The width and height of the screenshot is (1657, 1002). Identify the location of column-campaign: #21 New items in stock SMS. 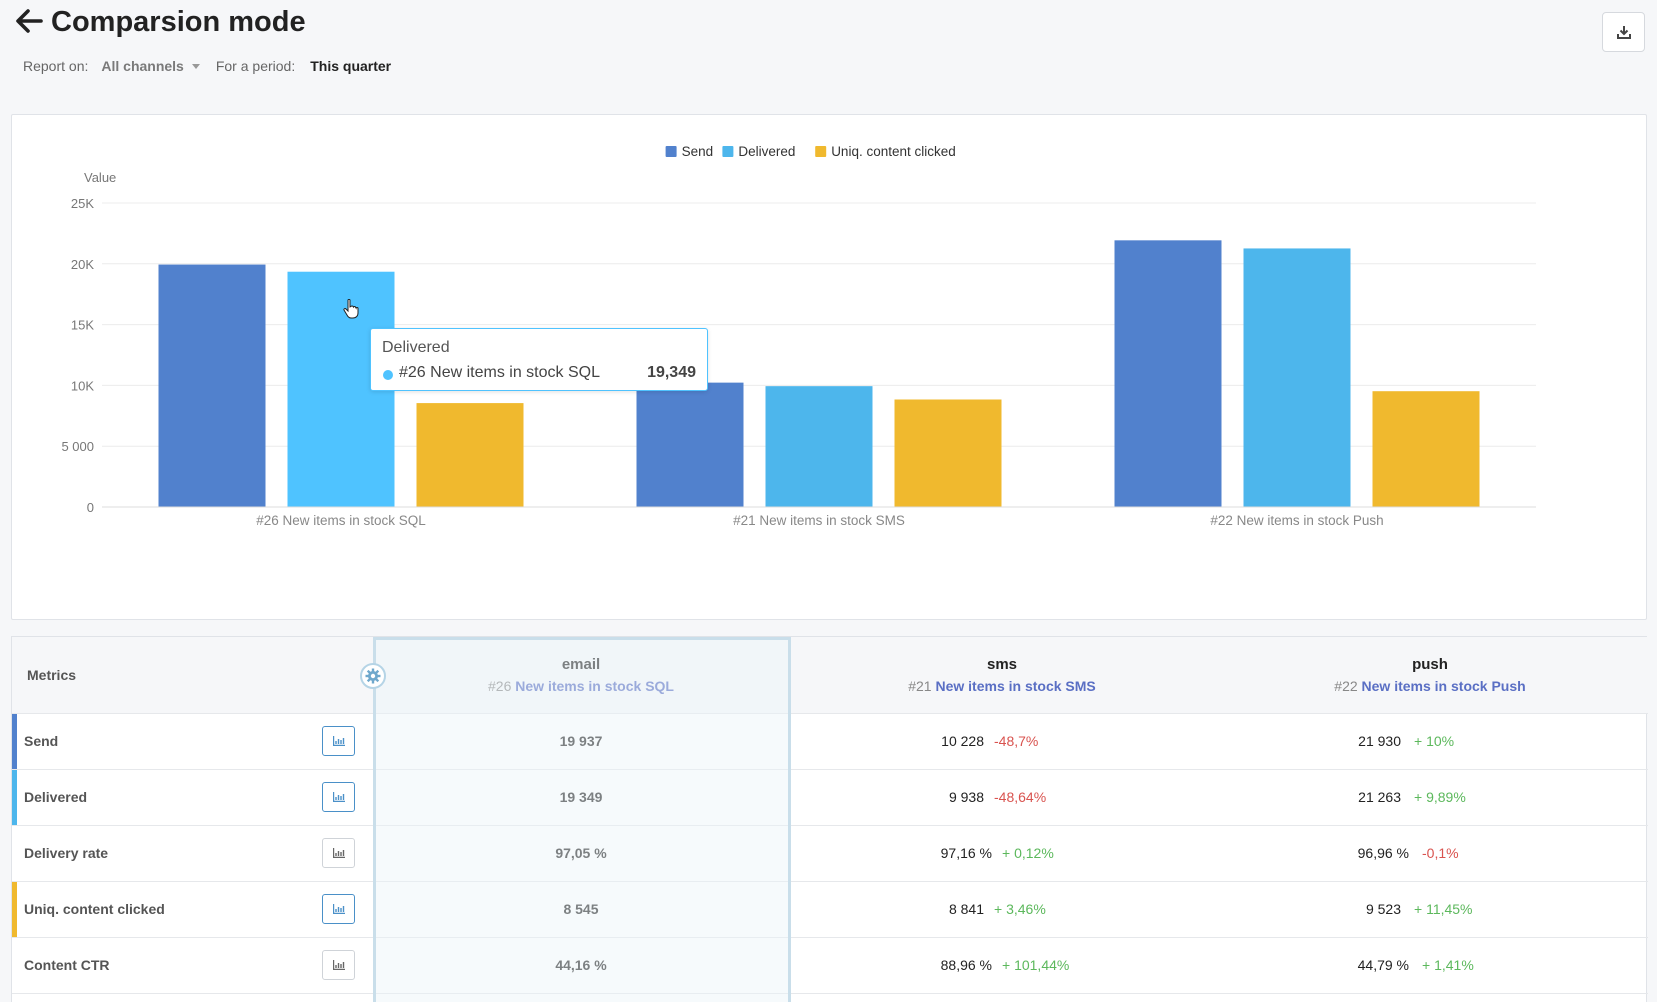
(1002, 686).